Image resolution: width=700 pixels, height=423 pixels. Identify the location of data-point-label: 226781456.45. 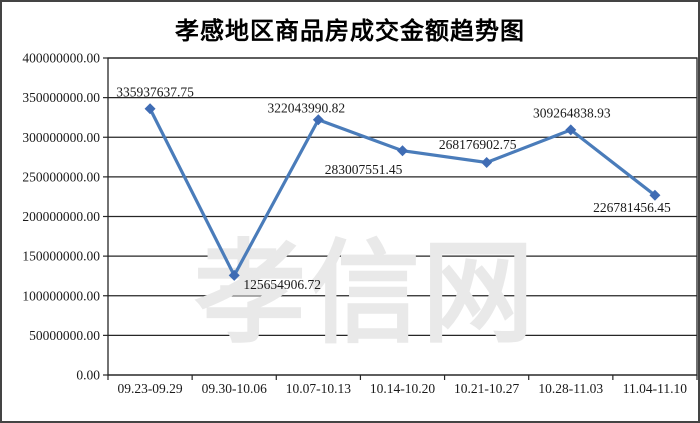
(632, 207).